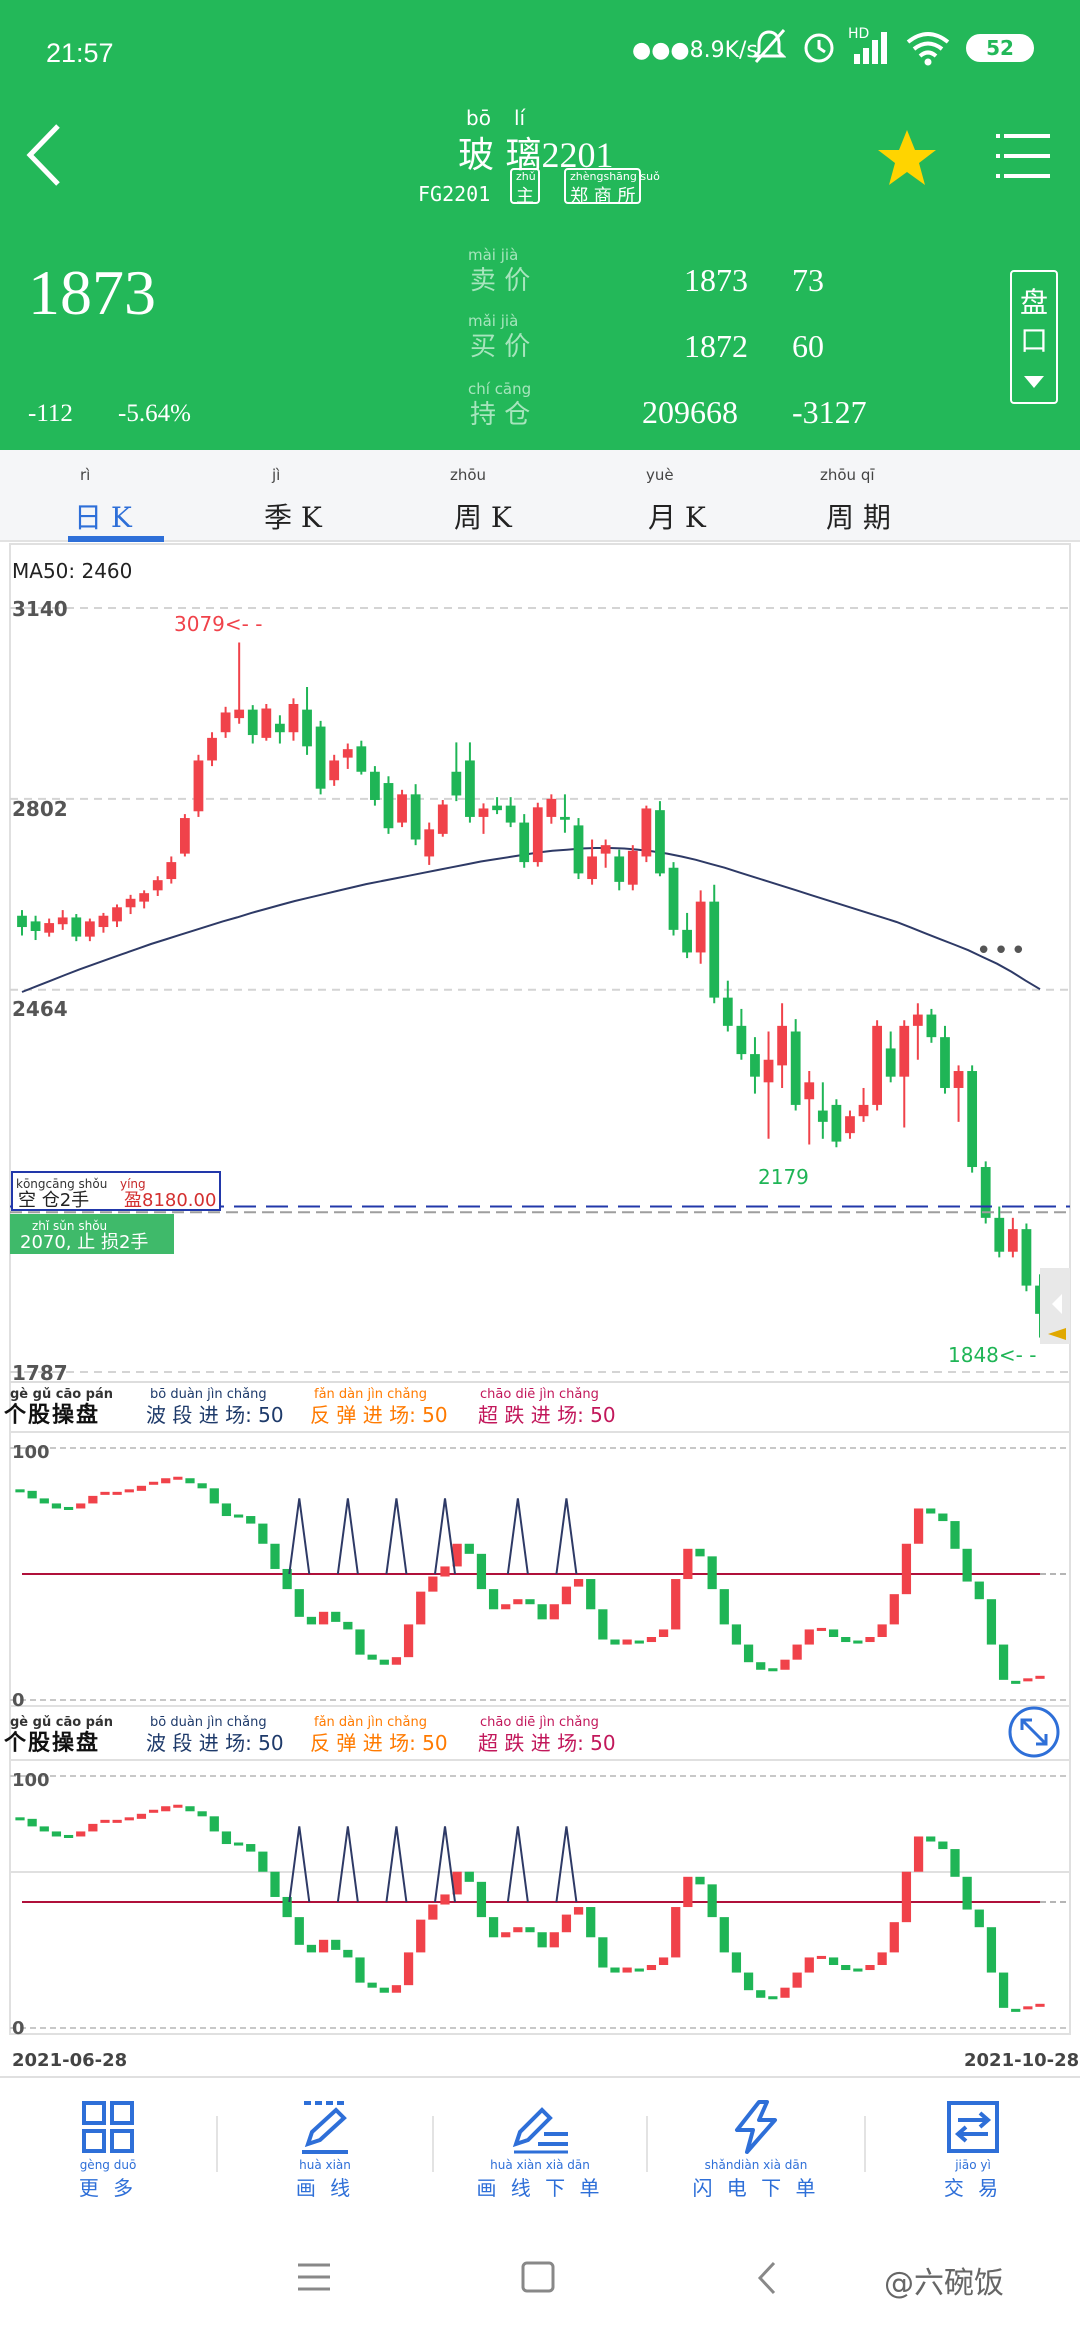 Image resolution: width=1080 pixels, height=2340 pixels. What do you see at coordinates (1034, 1732) in the screenshot?
I see `expand-chart-button` at bounding box center [1034, 1732].